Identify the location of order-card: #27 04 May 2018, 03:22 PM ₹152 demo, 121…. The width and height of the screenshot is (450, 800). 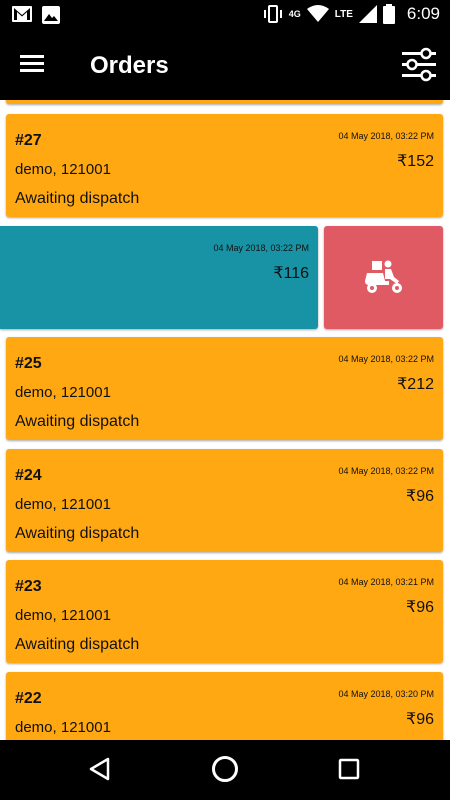
(224, 165).